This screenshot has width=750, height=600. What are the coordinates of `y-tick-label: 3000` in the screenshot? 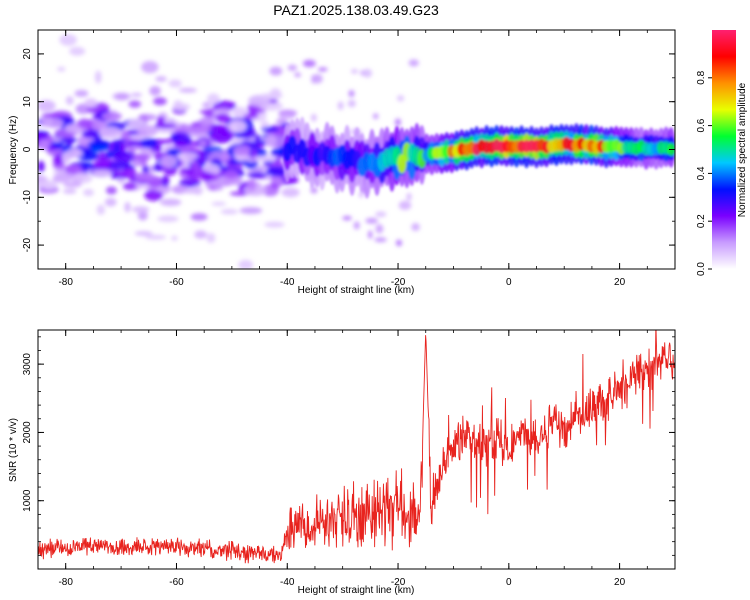 It's located at (27, 364).